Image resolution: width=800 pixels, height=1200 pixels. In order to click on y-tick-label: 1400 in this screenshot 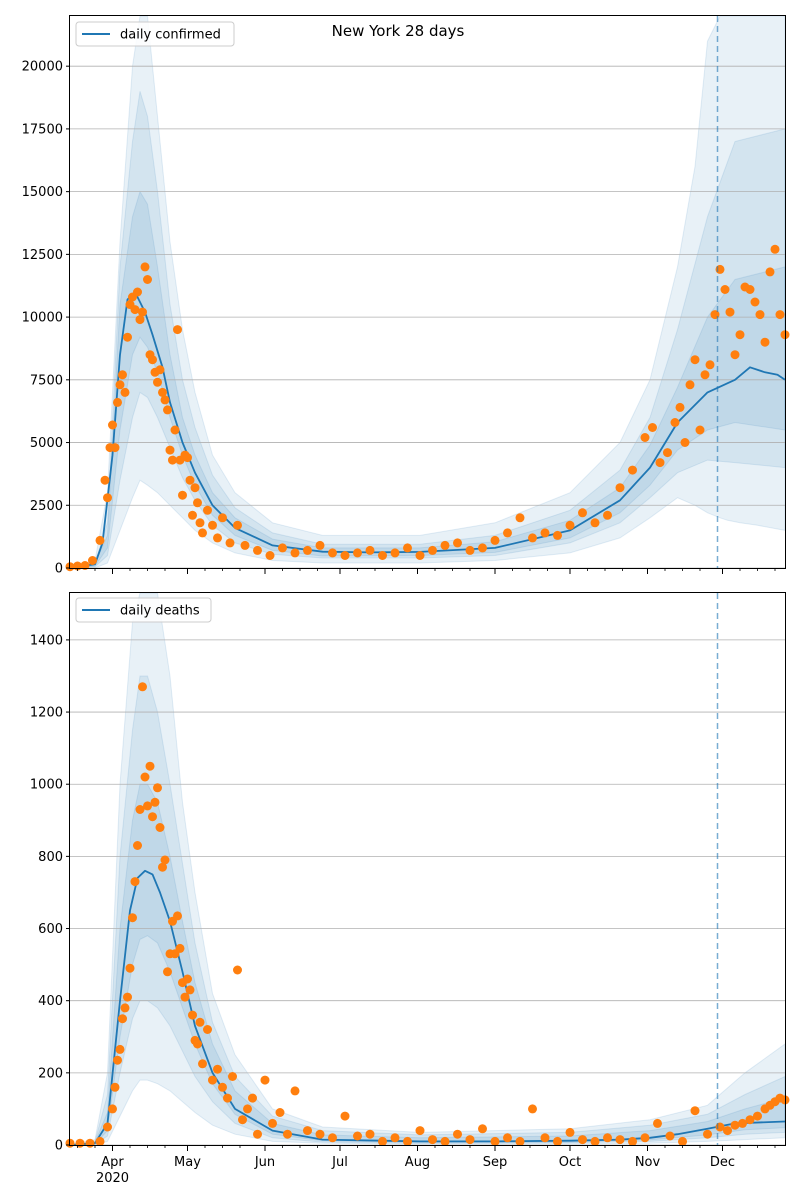, I will do `click(46, 640)`.